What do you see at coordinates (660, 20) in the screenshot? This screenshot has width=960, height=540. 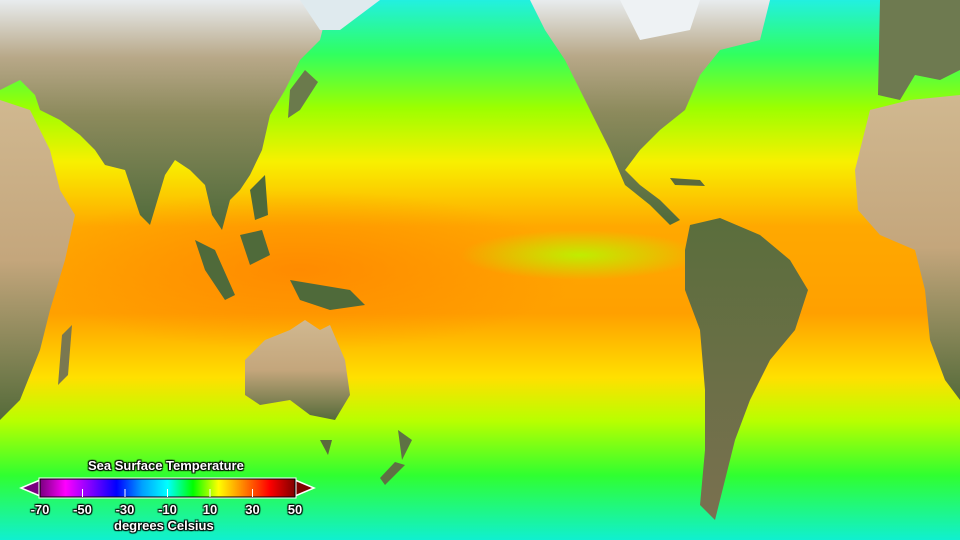 I see `landmass-greenland` at bounding box center [660, 20].